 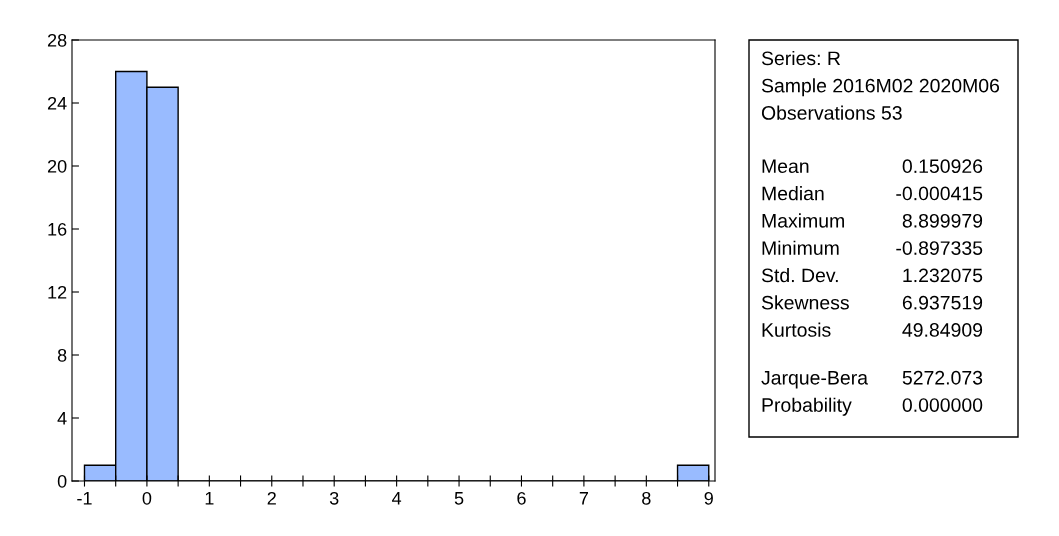 What do you see at coordinates (942, 166) in the screenshot?
I see `text: 0.150926` at bounding box center [942, 166].